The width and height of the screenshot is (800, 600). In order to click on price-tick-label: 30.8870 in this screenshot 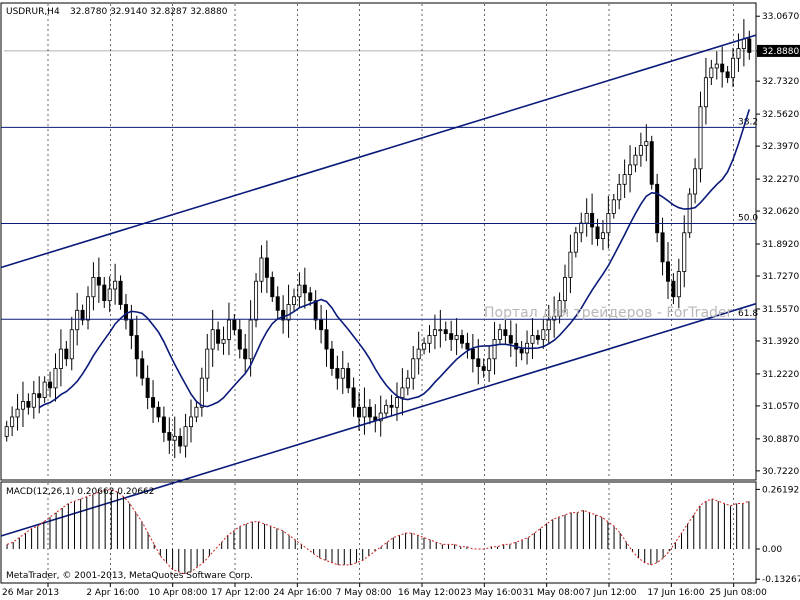, I will do `click(780, 440)`.